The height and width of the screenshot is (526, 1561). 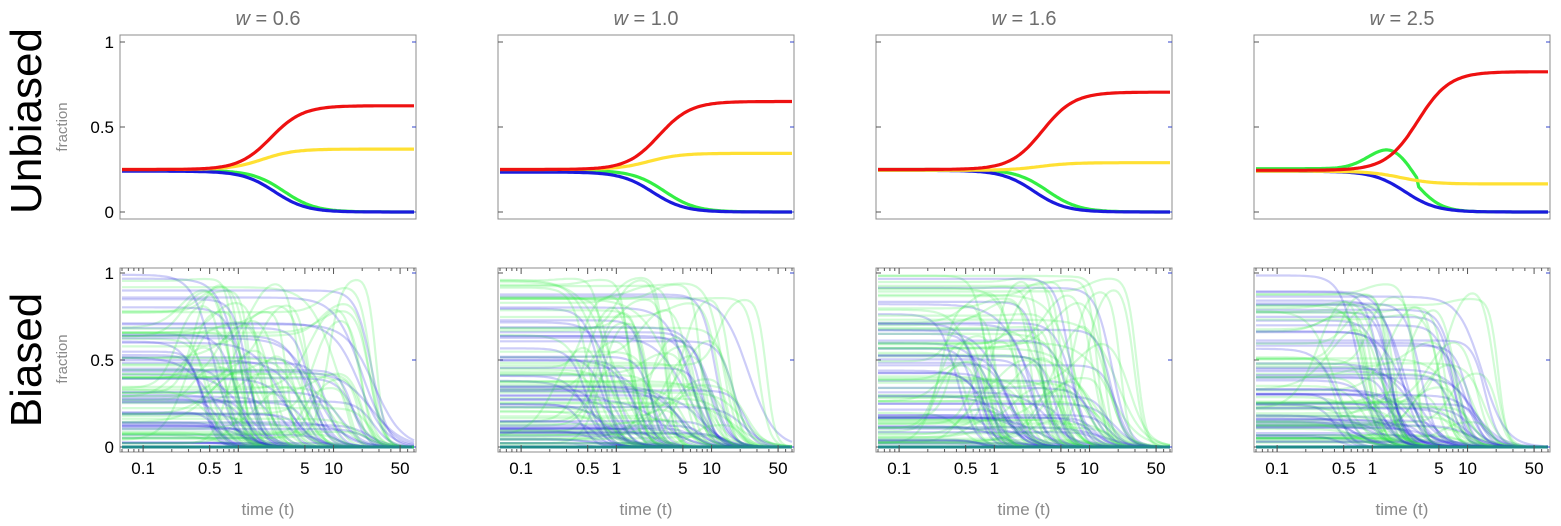 I want to click on col-title-1: w = 0.6, so click(x=267, y=19).